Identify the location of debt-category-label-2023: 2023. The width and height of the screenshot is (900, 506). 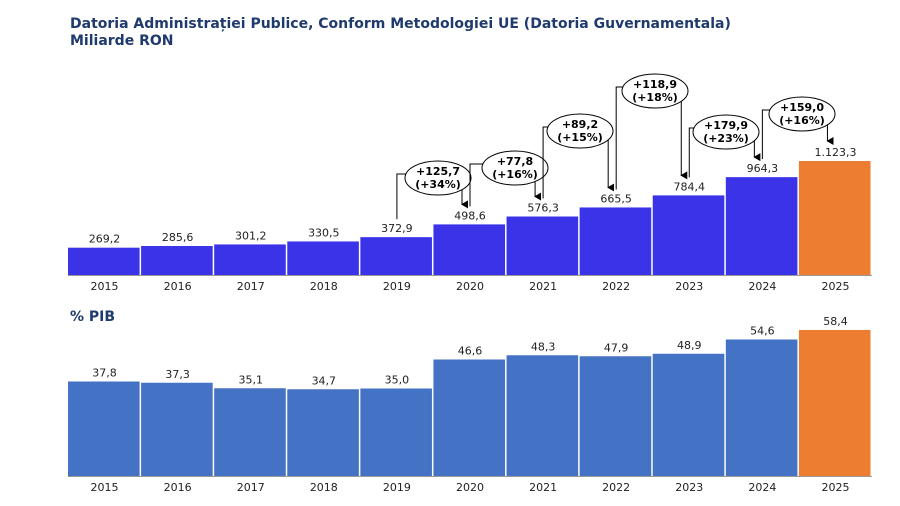
(689, 286).